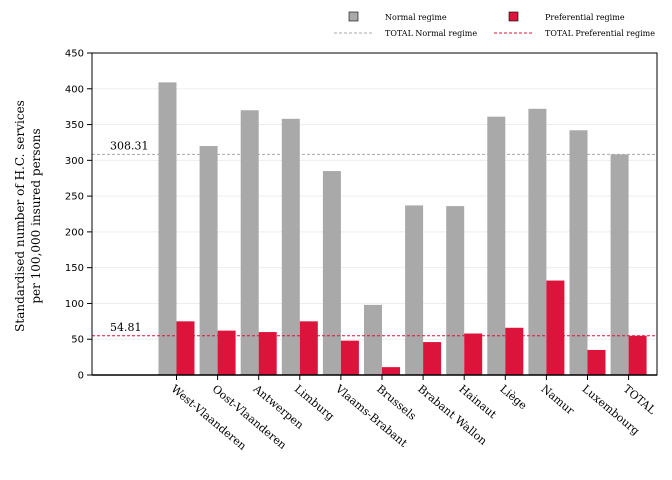  What do you see at coordinates (129, 145) in the screenshot?
I see `reference-value-normal: 308.31` at bounding box center [129, 145].